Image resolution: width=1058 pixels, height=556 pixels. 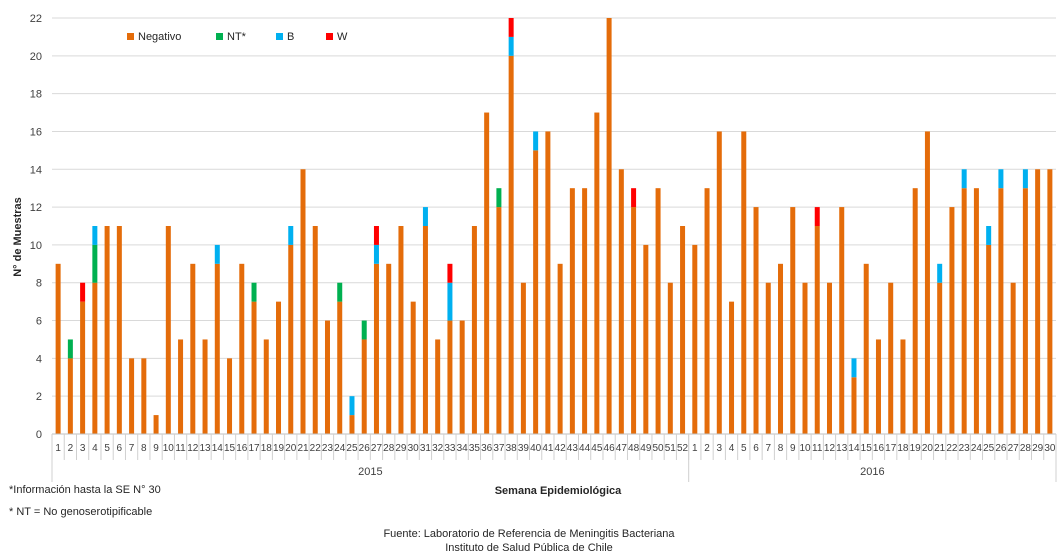 What do you see at coordinates (450, 448) in the screenshot?
I see `x-tick-label: 33` at bounding box center [450, 448].